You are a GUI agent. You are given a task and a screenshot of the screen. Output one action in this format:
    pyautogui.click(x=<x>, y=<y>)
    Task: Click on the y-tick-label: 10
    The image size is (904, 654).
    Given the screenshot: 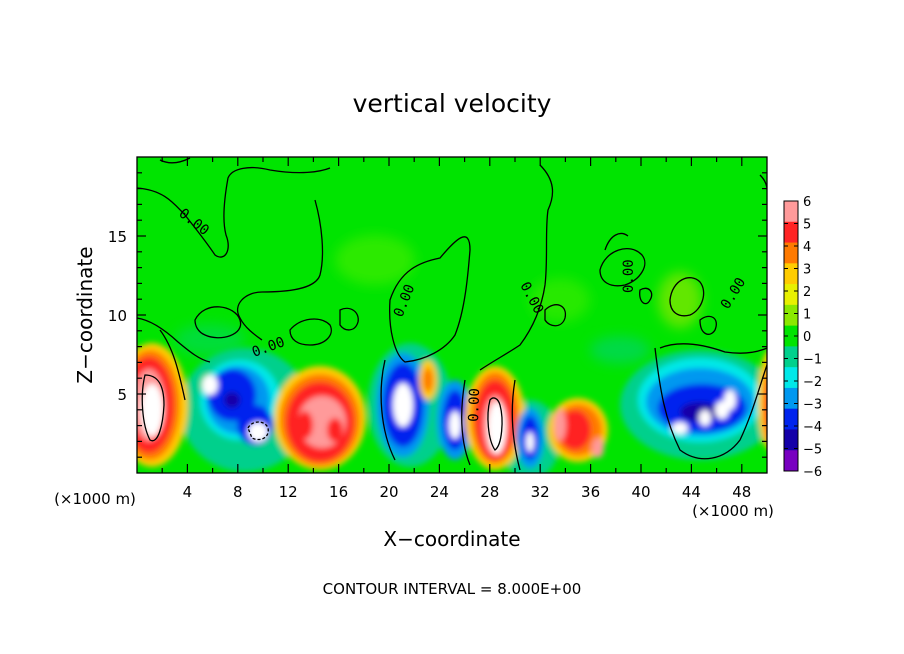 What is the action you would take?
    pyautogui.click(x=117, y=316)
    